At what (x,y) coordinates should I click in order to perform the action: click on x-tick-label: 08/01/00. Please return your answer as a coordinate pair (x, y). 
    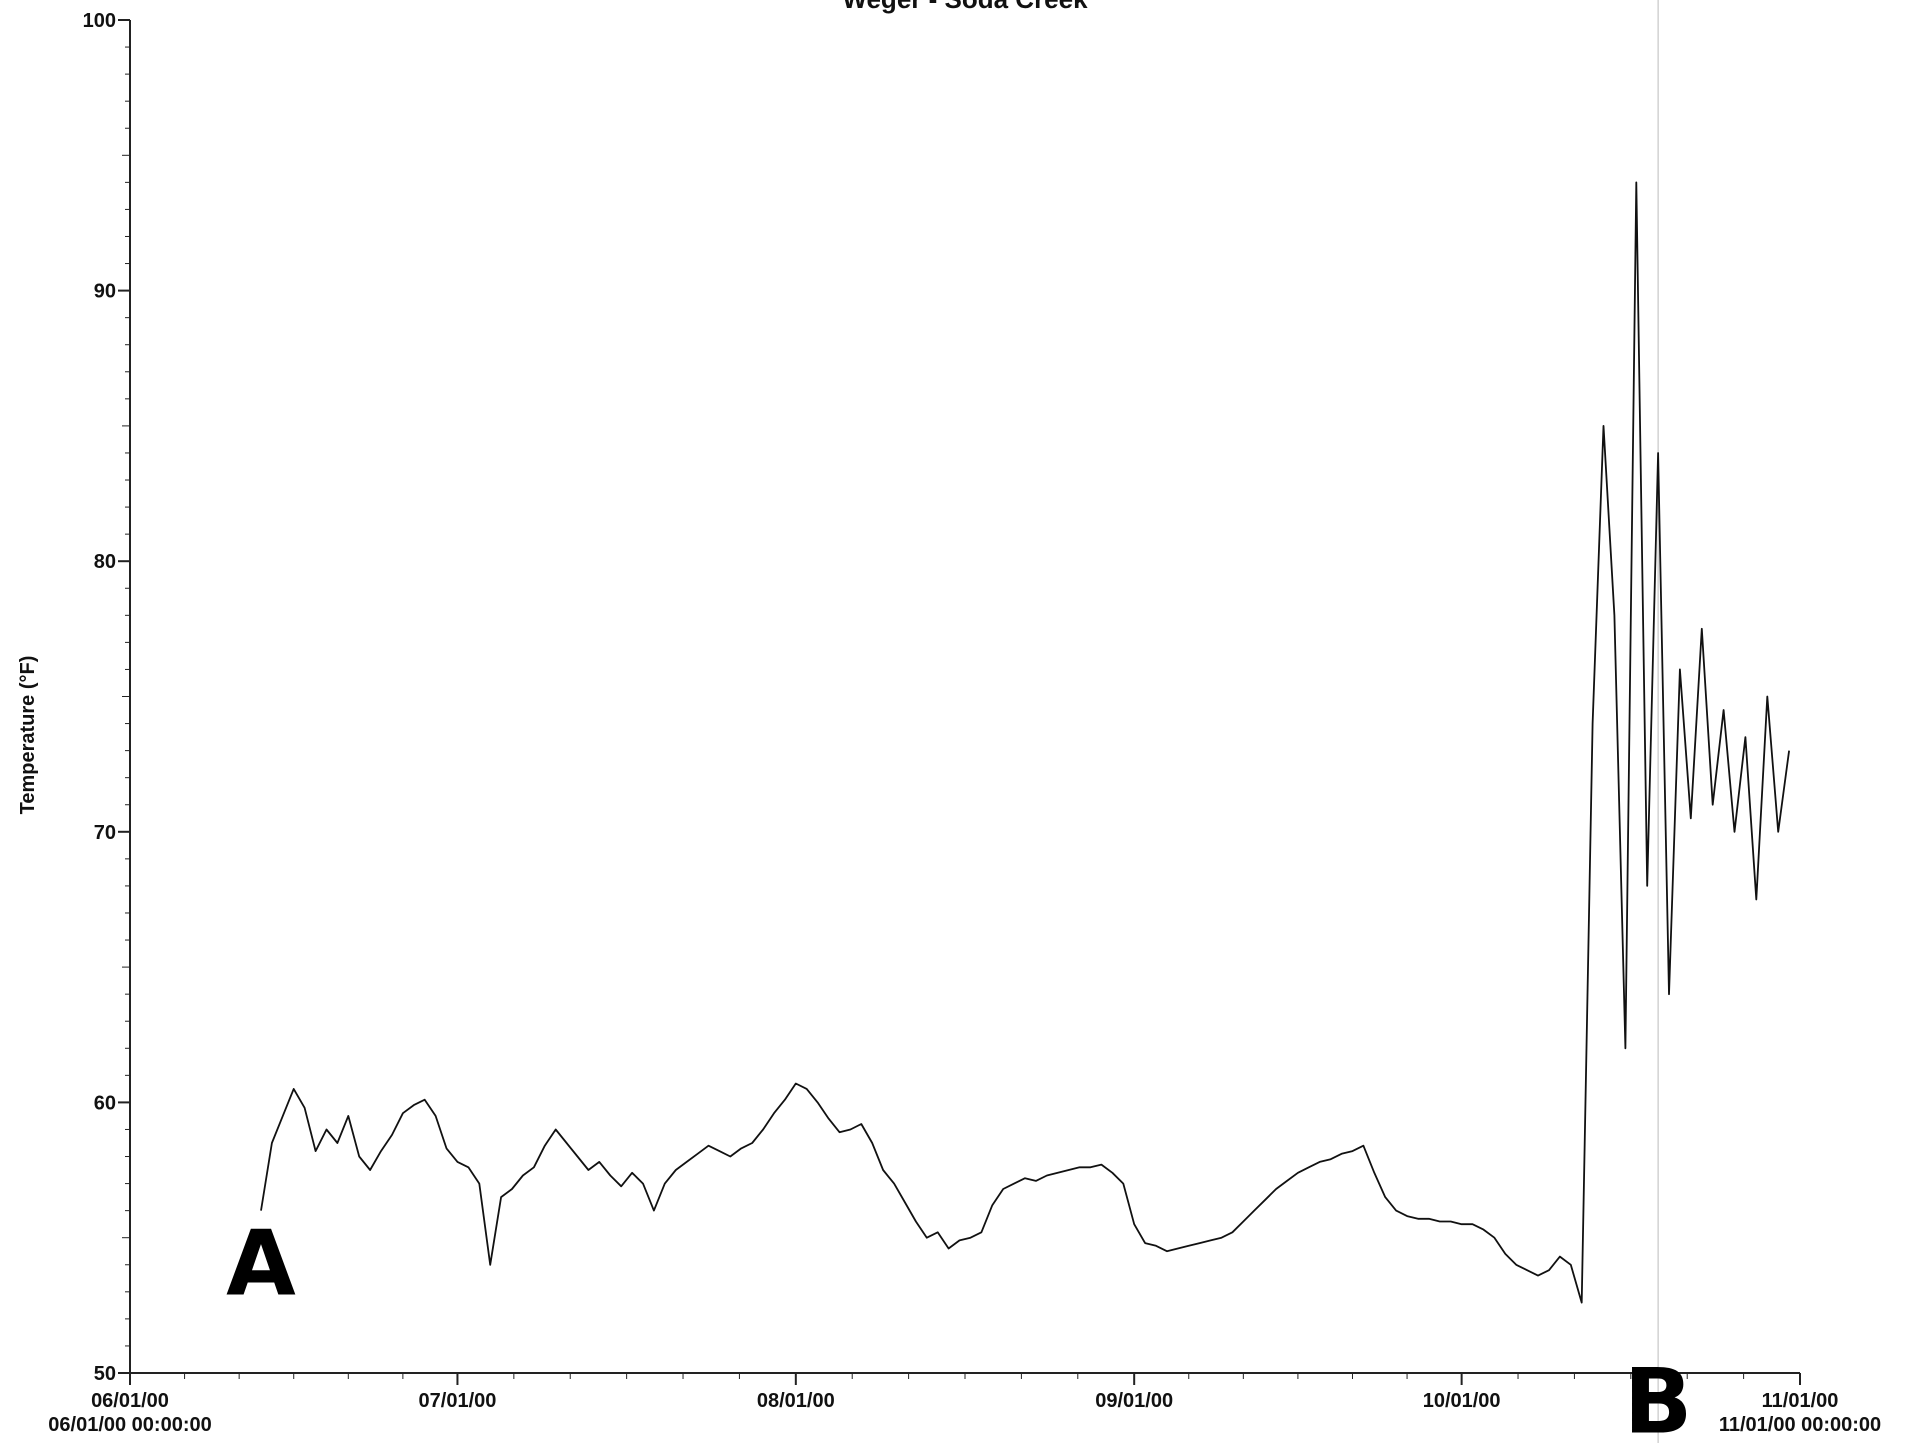
    Looking at the image, I should click on (796, 1401).